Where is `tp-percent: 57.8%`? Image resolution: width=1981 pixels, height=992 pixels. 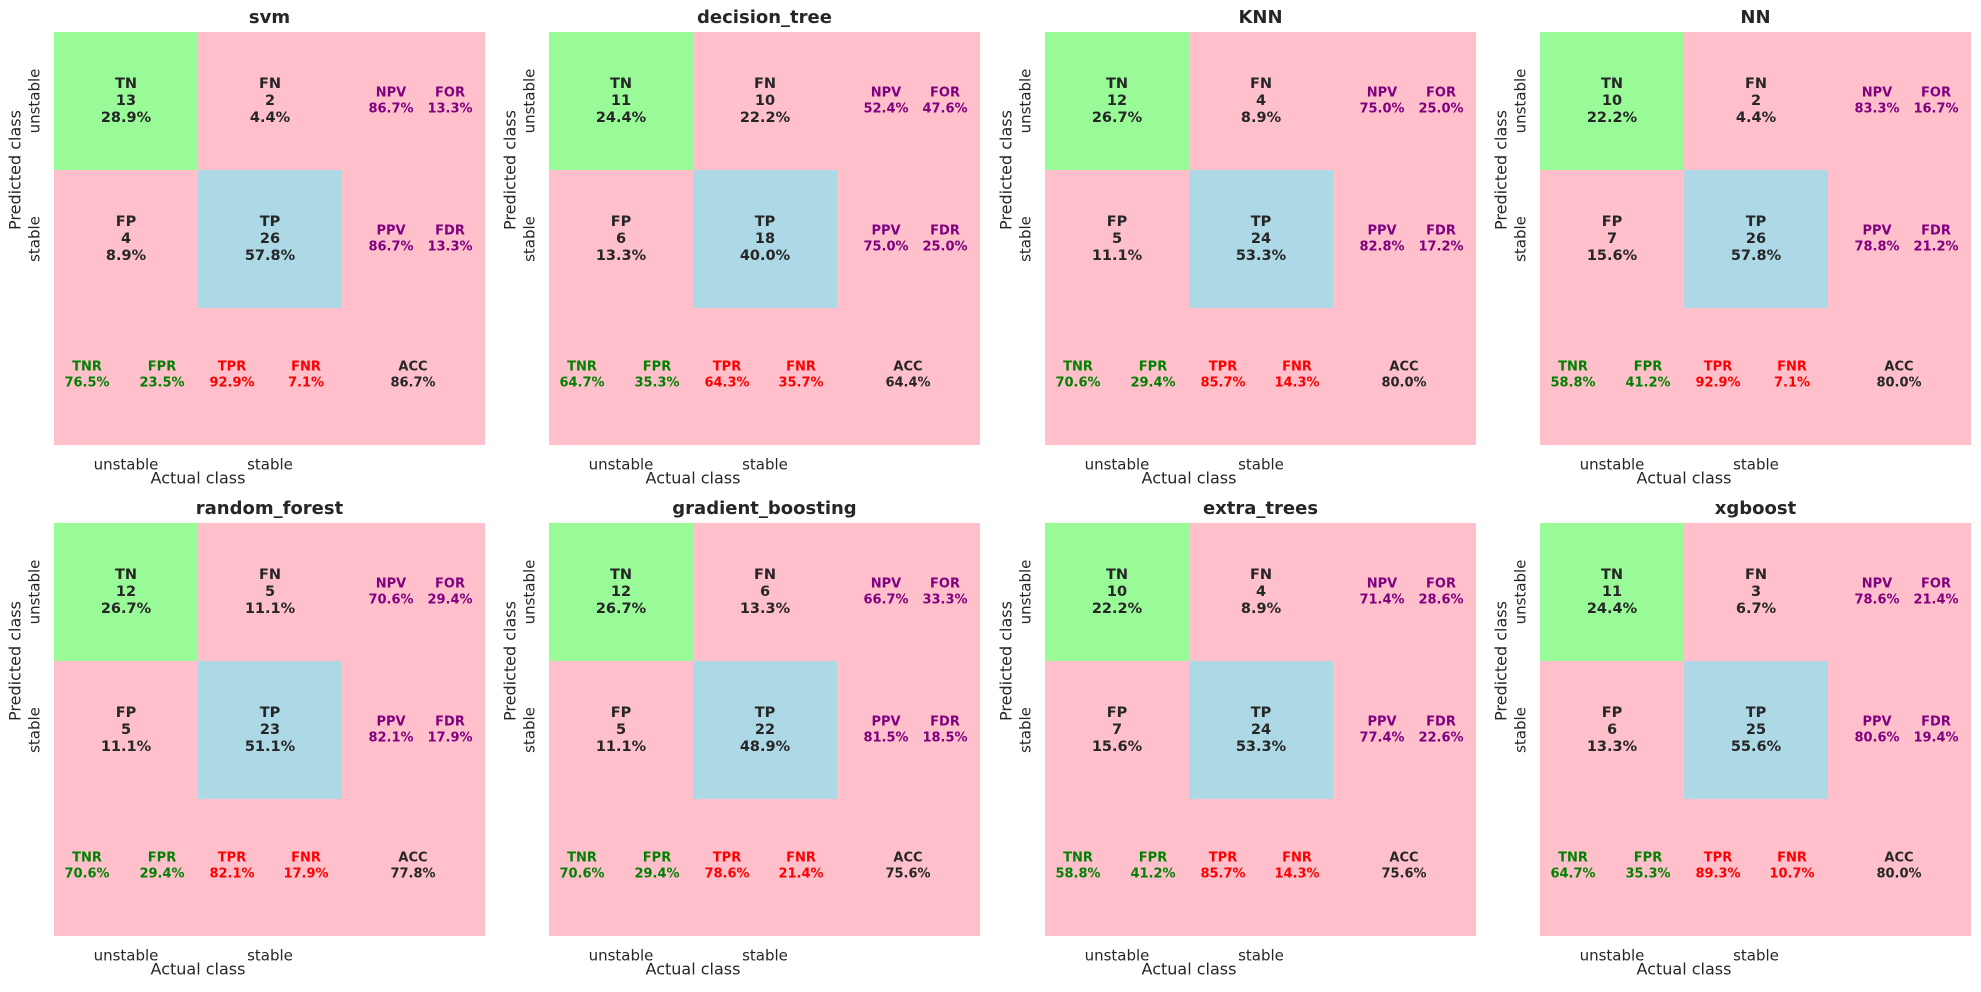 tp-percent: 57.8% is located at coordinates (1756, 256).